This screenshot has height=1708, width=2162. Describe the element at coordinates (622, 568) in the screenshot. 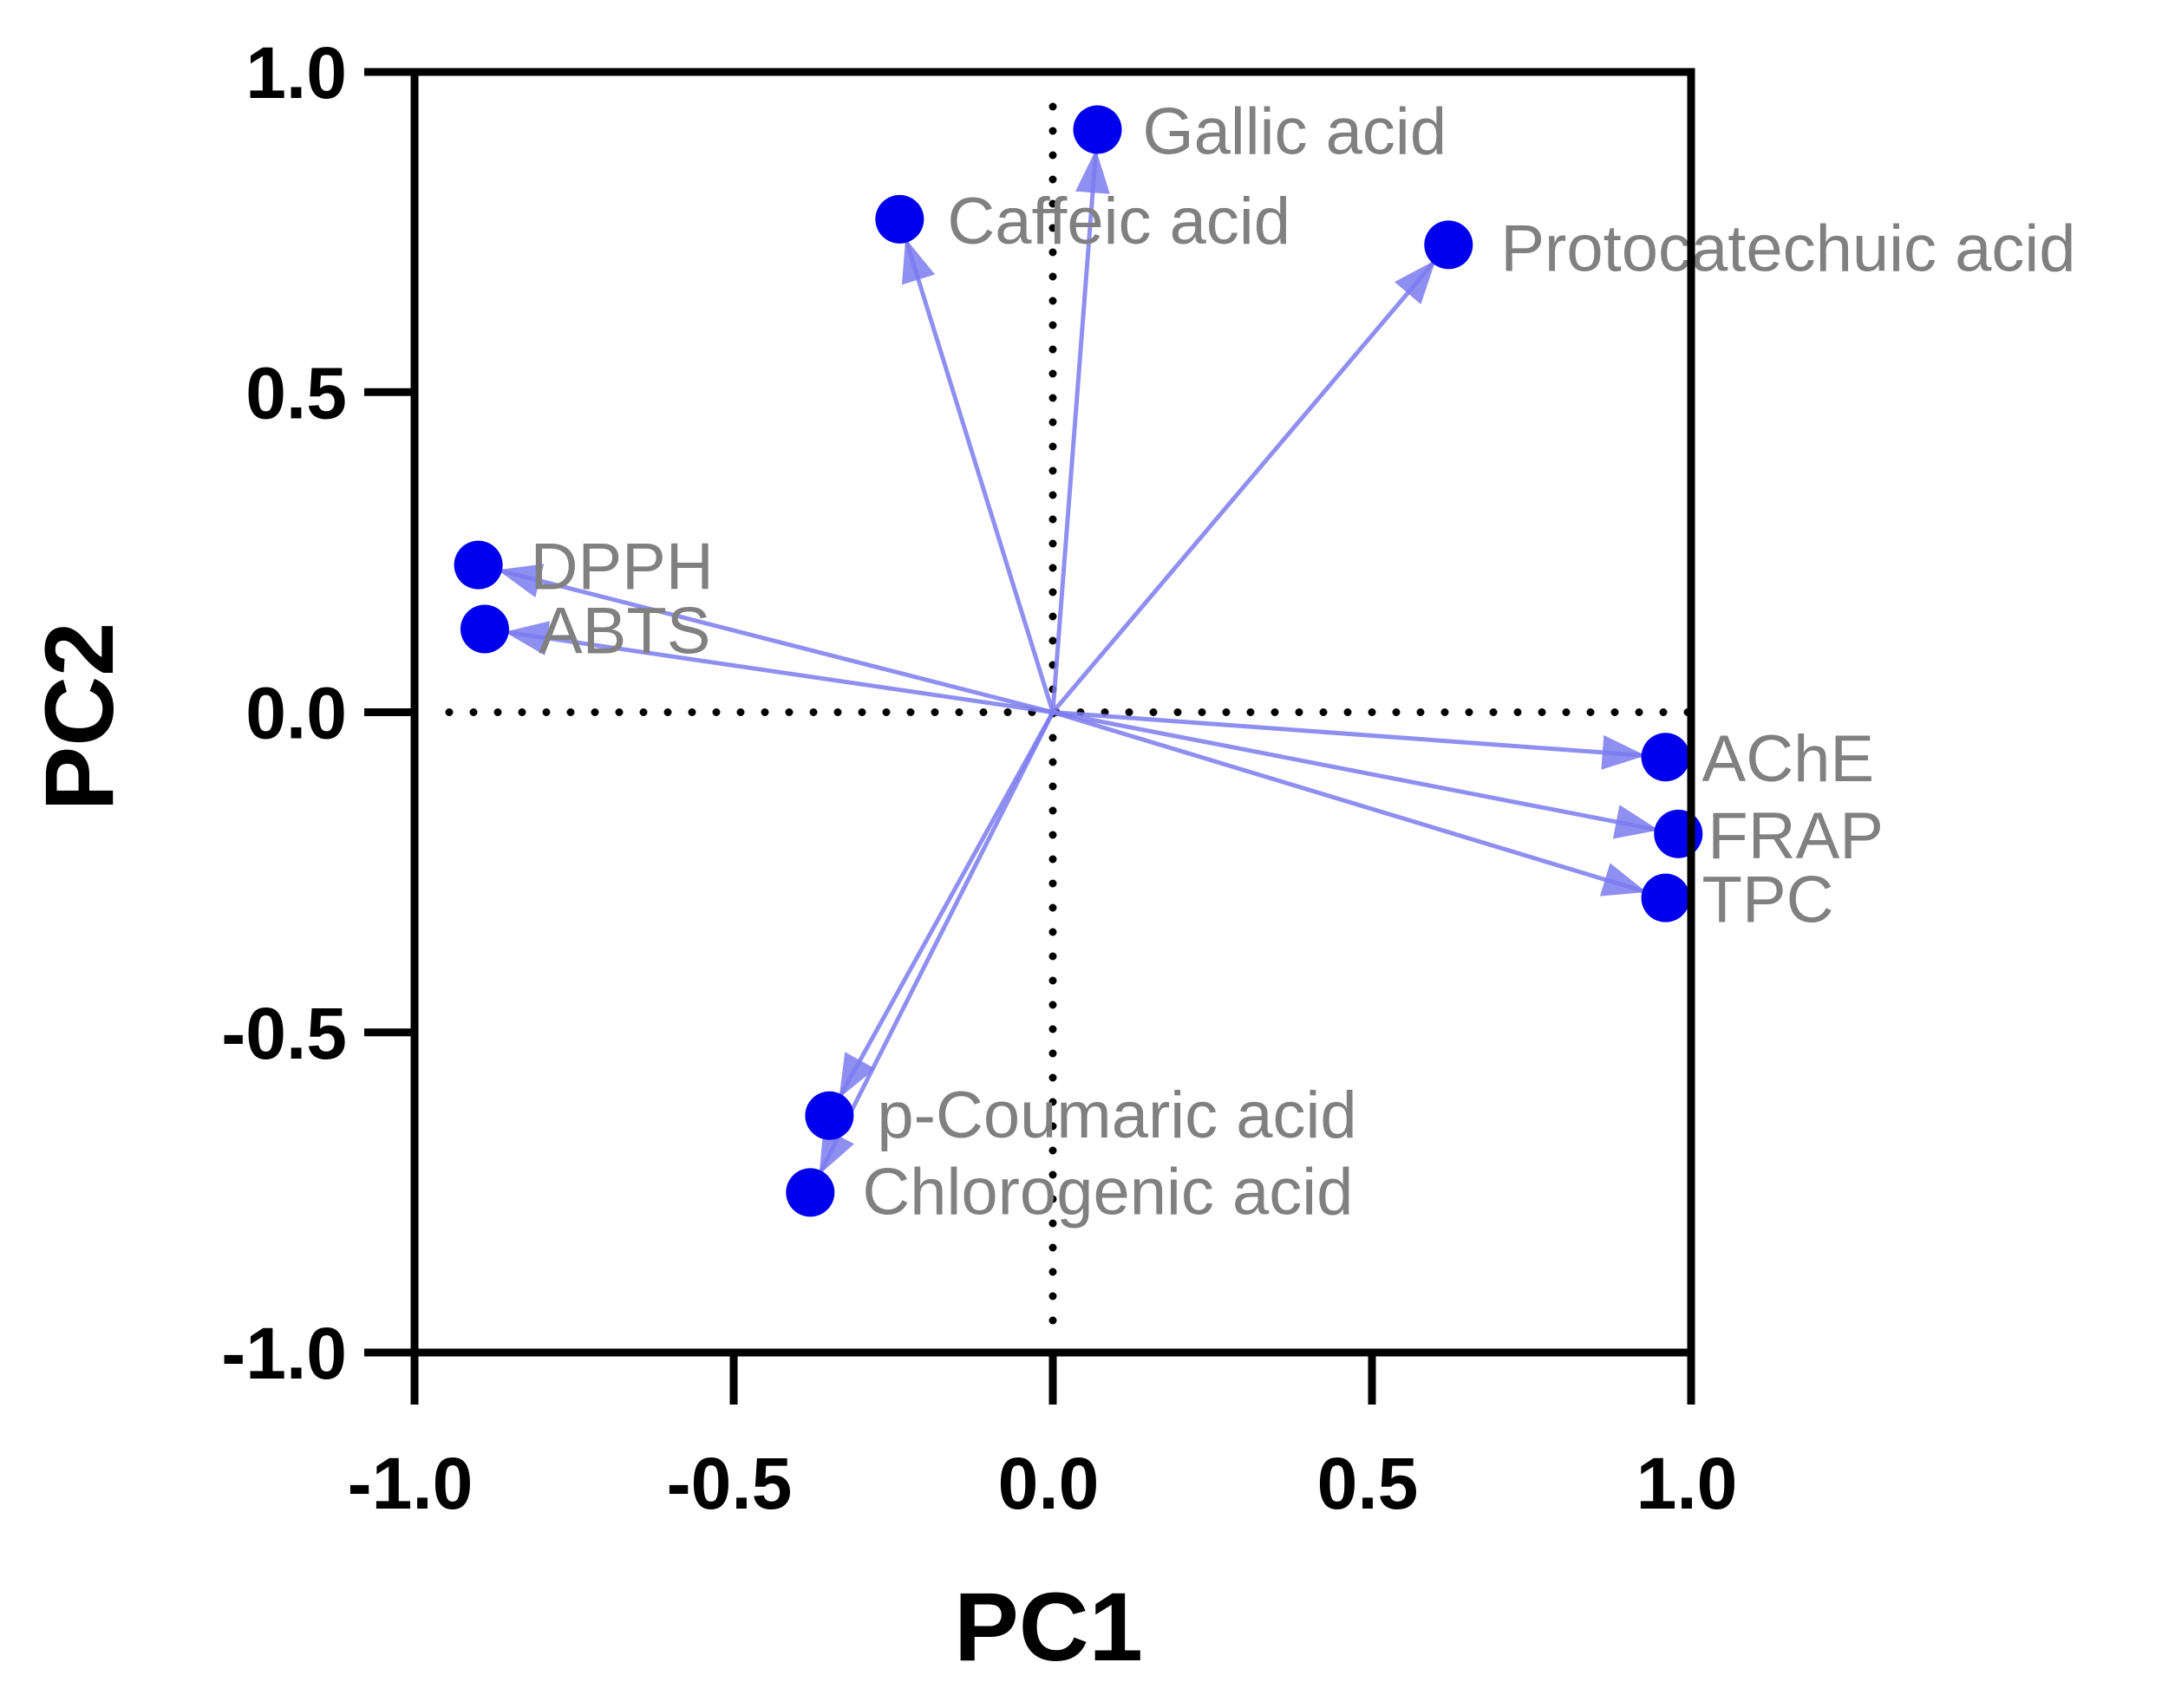

I see `point-label: DPPH` at that location.